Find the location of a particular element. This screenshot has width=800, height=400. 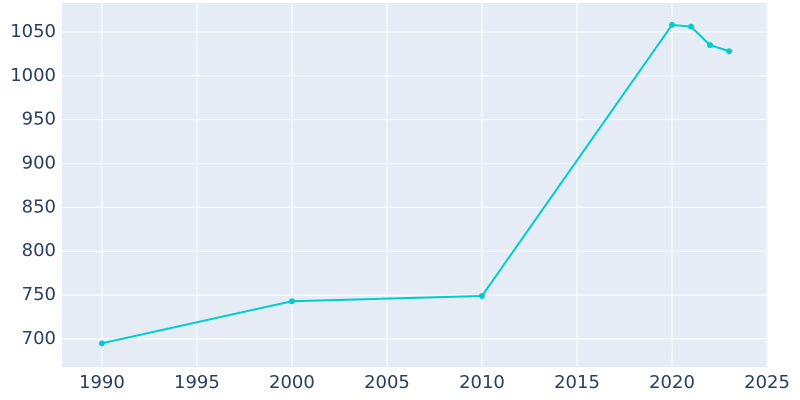

y-tick-label: 1000 is located at coordinates (33, 75).